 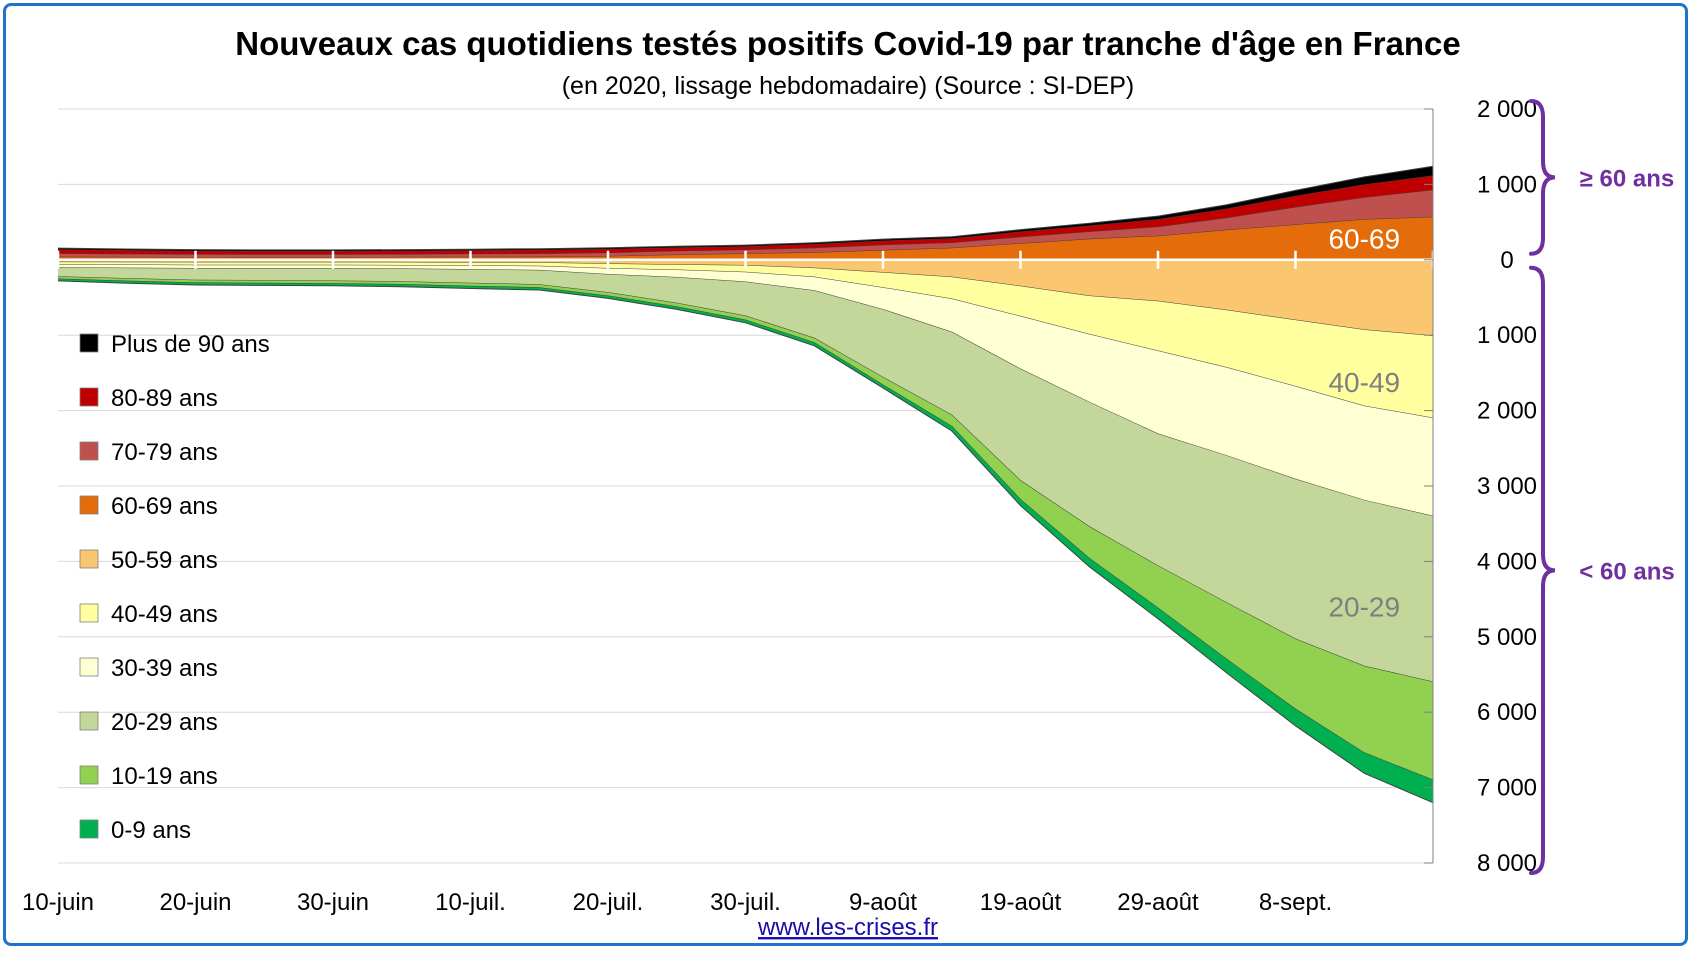 I want to click on x-tick-label-2: 30-juin, so click(x=333, y=902).